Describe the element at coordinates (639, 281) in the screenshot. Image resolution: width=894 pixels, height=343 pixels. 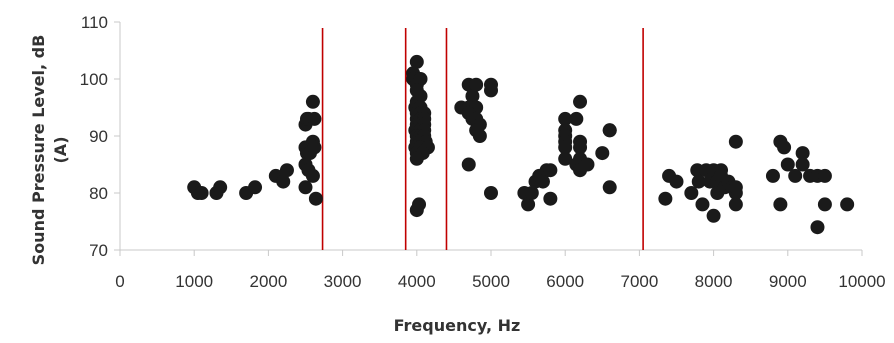
I see `x-tick-label: 7000` at that location.